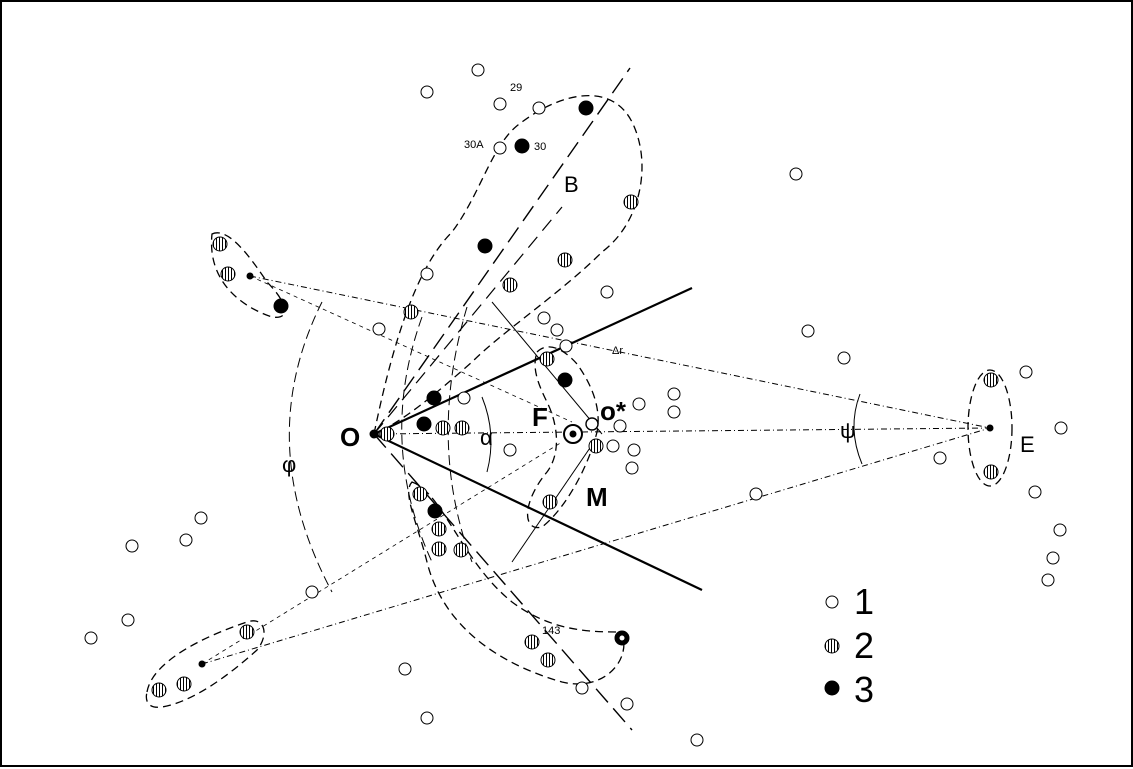 The height and width of the screenshot is (769, 1133). I want to click on label-phi: φ, so click(289, 464).